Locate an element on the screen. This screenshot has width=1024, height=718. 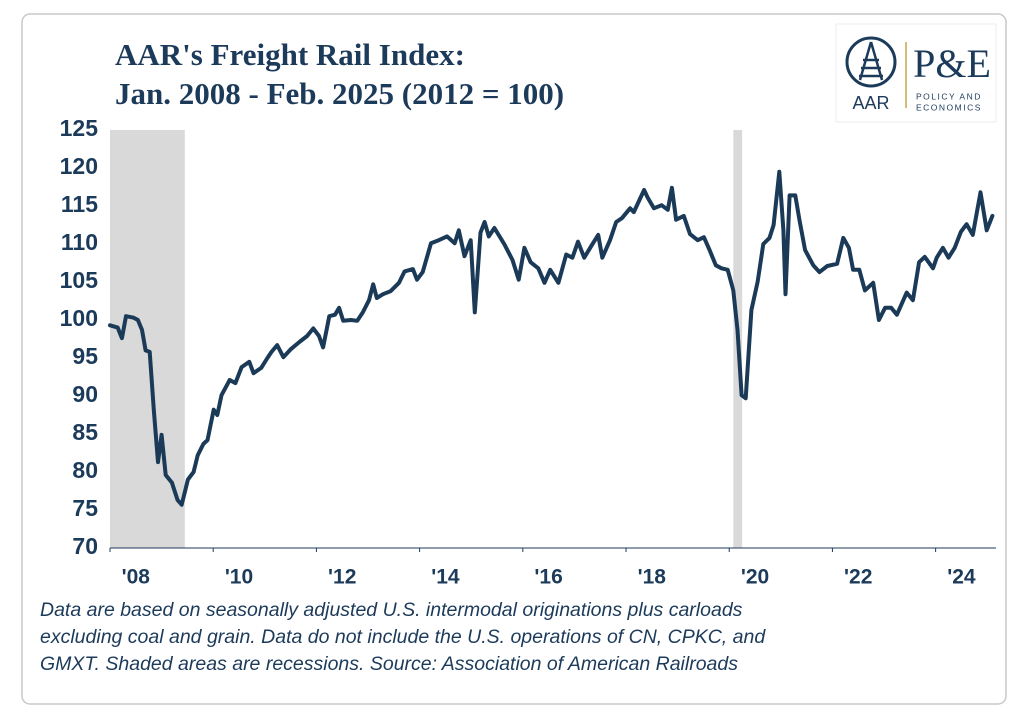
x-tick-label: '20 is located at coordinates (755, 577).